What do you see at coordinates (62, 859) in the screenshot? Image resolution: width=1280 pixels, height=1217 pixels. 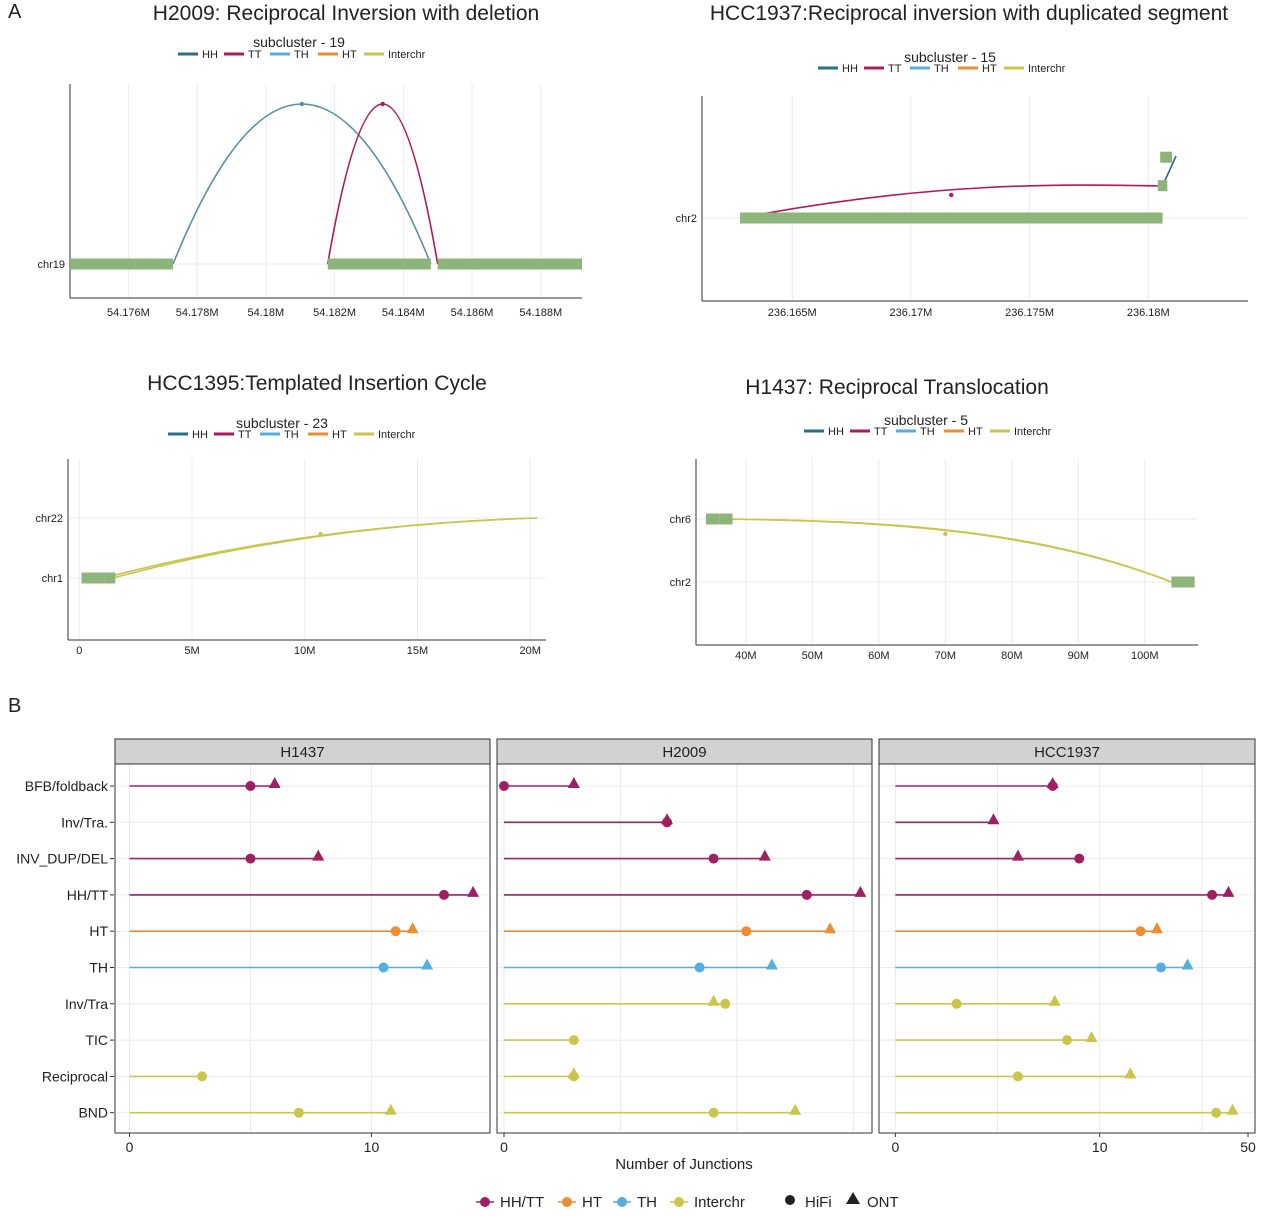 I see `category-label: INV_DUP/DEL` at bounding box center [62, 859].